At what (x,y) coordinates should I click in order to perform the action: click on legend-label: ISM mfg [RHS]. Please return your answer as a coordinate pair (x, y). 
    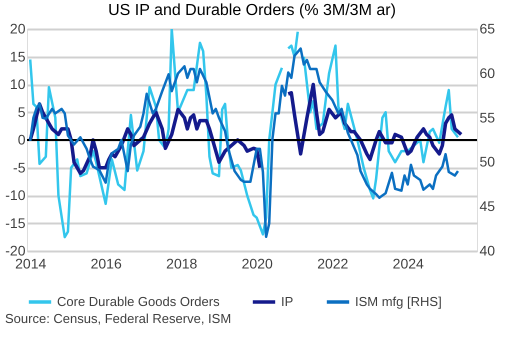
    Looking at the image, I should click on (398, 301).